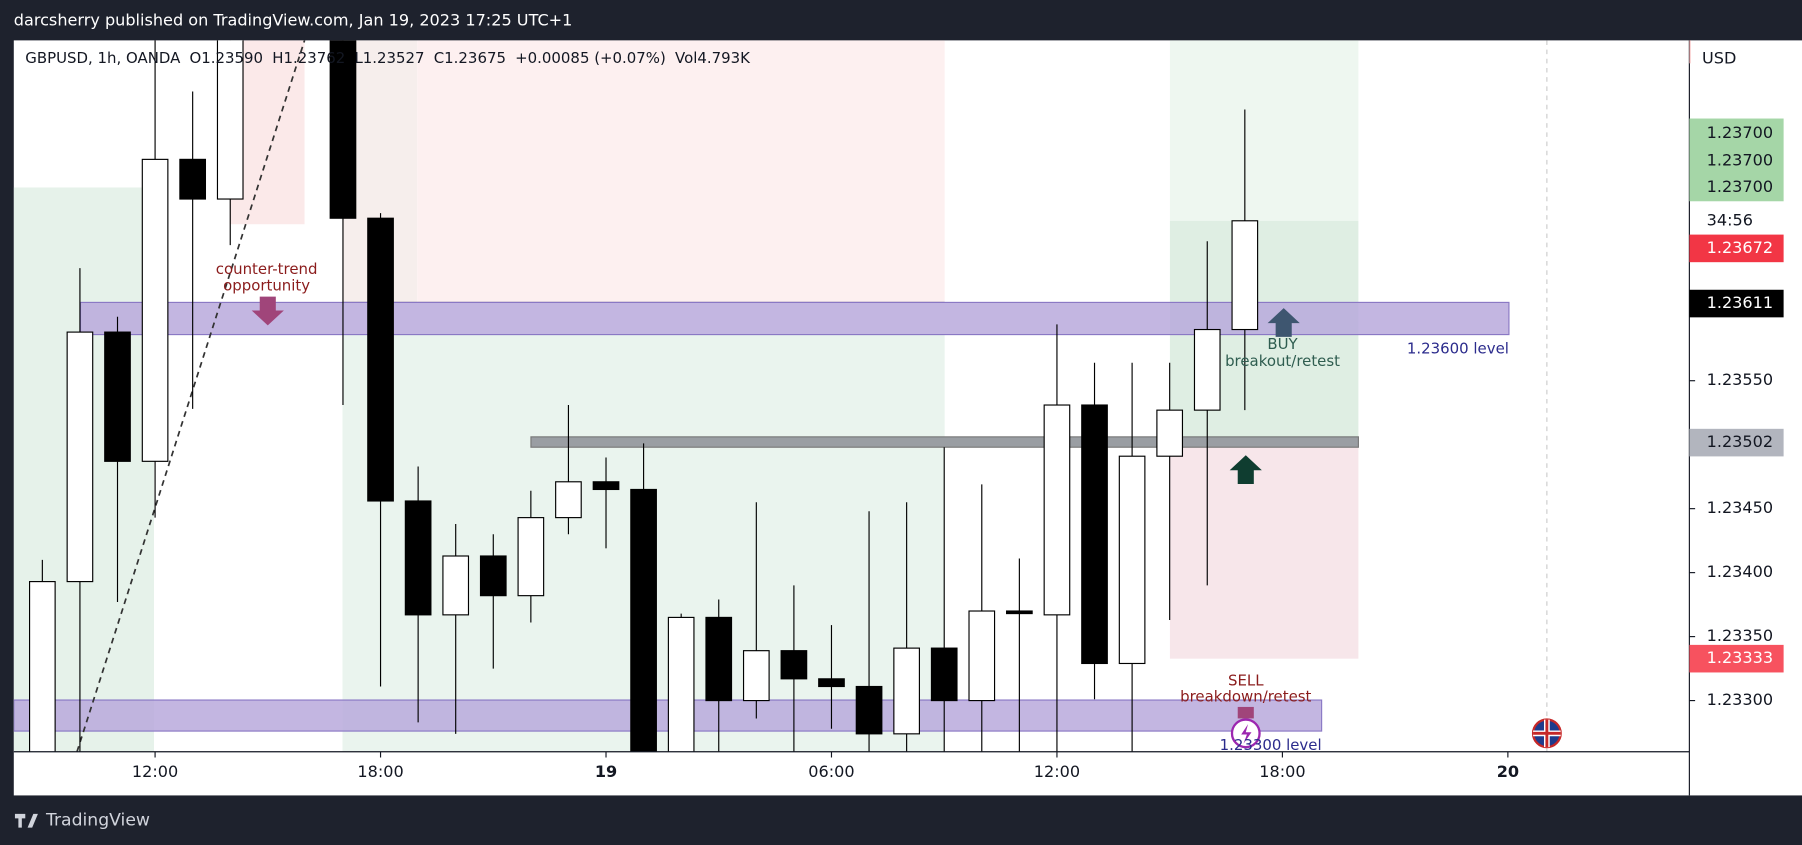 The height and width of the screenshot is (845, 1802). What do you see at coordinates (470, 58) in the screenshot?
I see `legend-item: C1.23675` at bounding box center [470, 58].